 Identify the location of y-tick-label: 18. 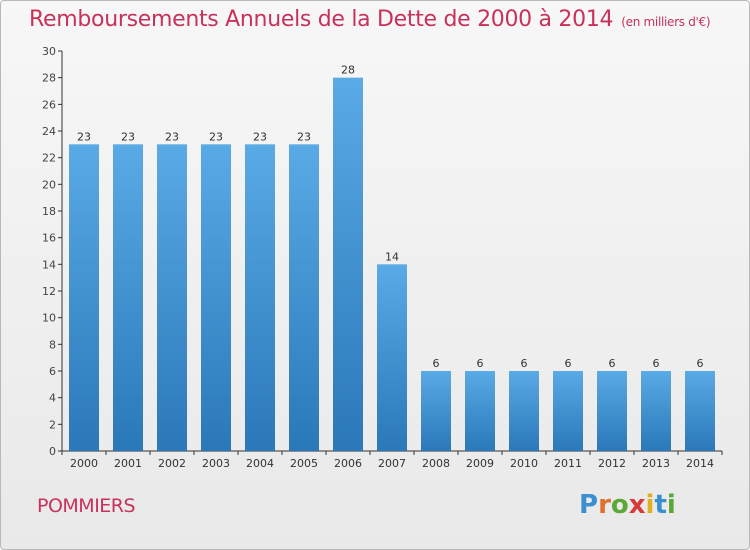
(49, 211).